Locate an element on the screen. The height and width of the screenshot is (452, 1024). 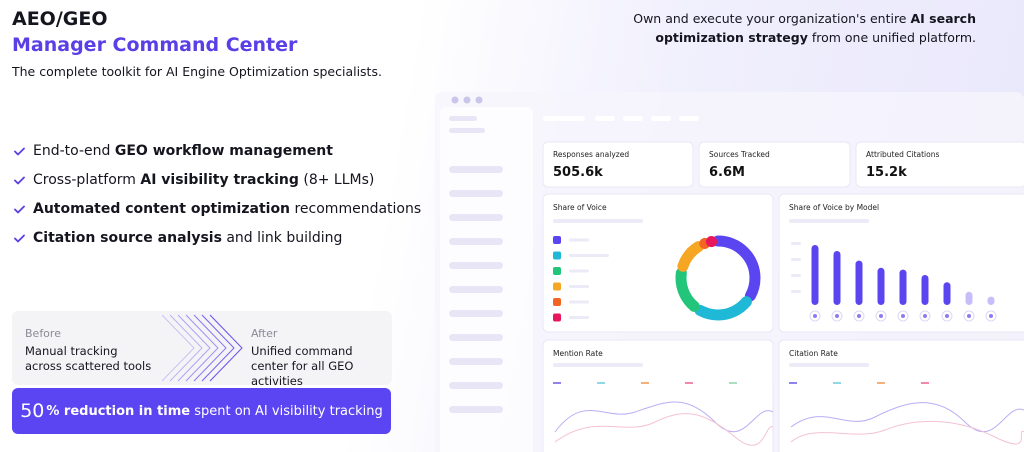
metric-value: 15.2k is located at coordinates (886, 172).